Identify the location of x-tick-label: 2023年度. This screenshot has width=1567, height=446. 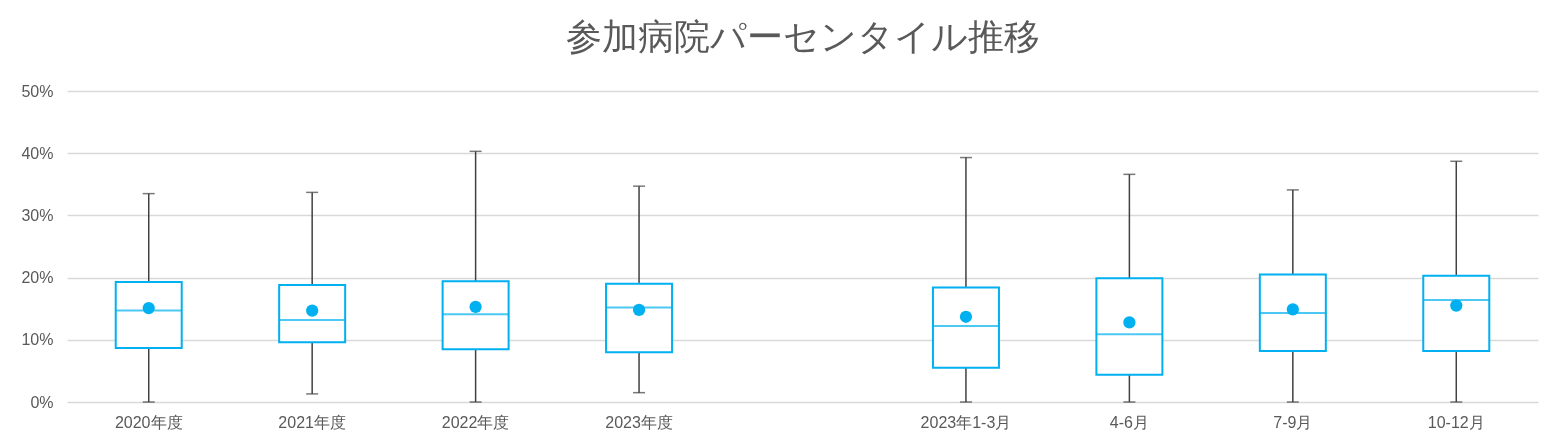
(639, 422).